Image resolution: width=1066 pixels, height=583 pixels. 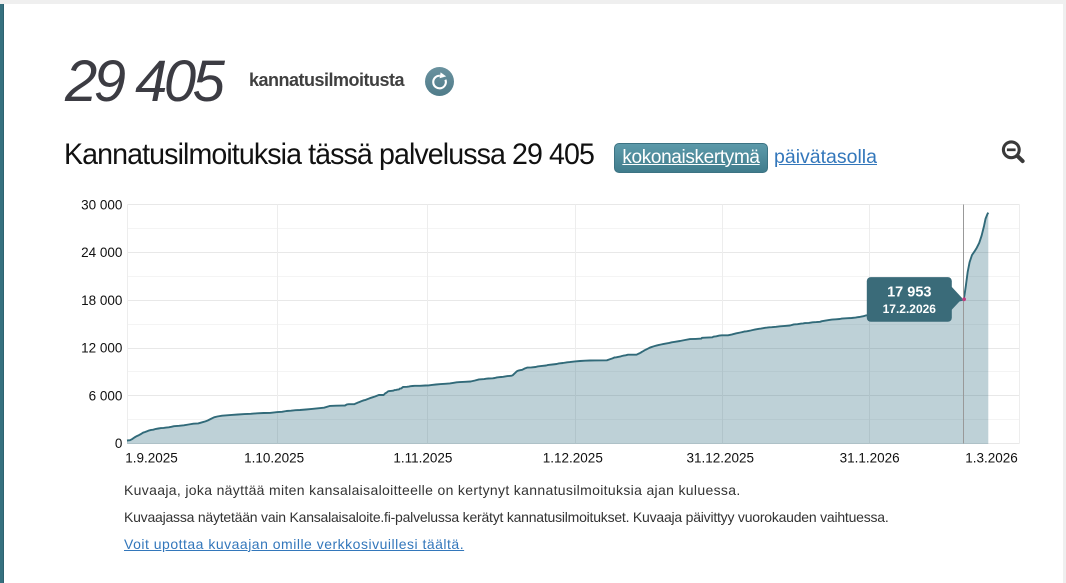 I want to click on svg-text: 1.10.2025, so click(x=274, y=458).